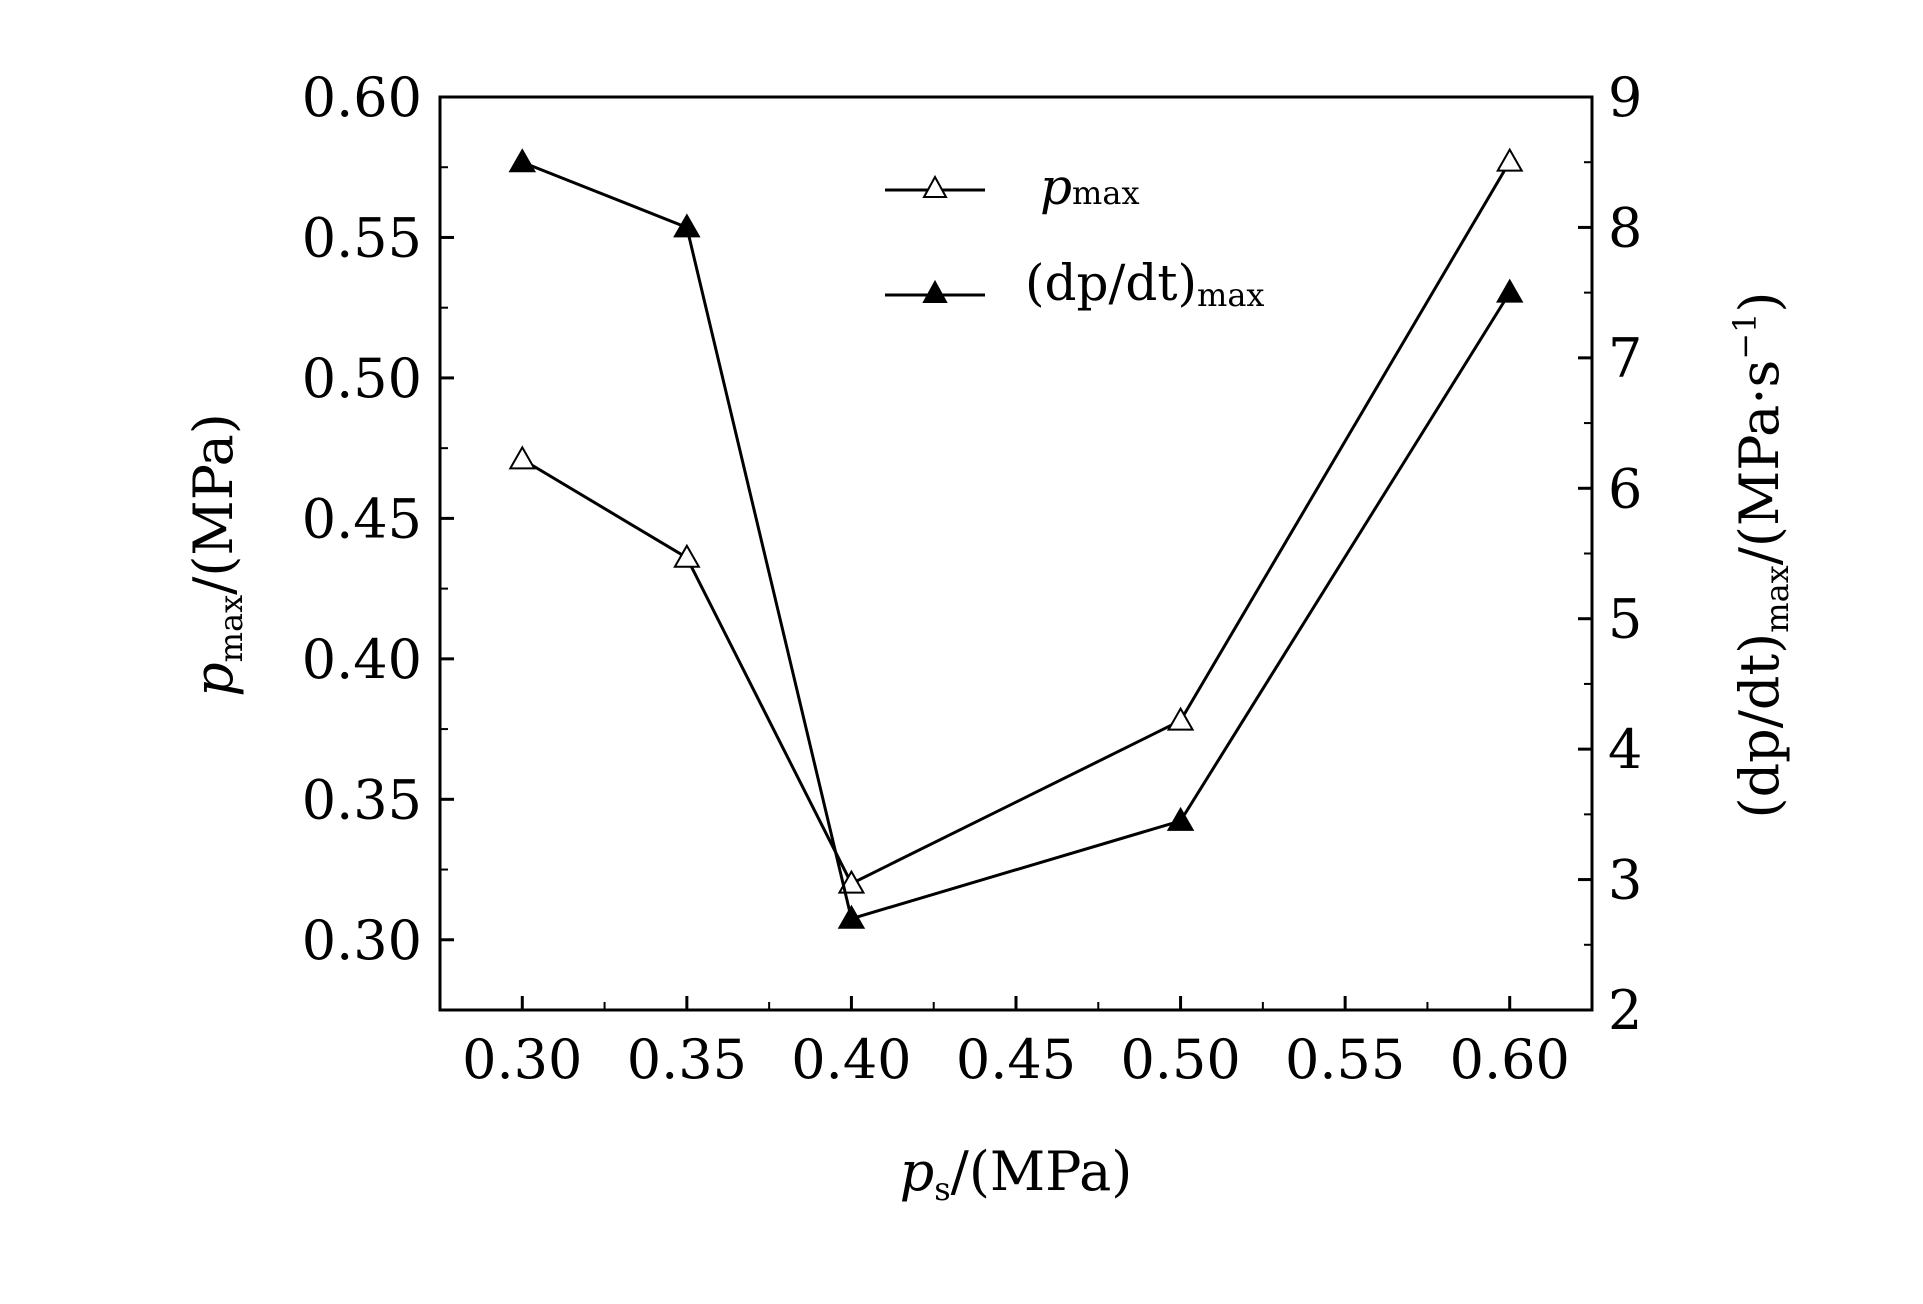  I want to click on yr-tick-label: 3, so click(1625, 880).